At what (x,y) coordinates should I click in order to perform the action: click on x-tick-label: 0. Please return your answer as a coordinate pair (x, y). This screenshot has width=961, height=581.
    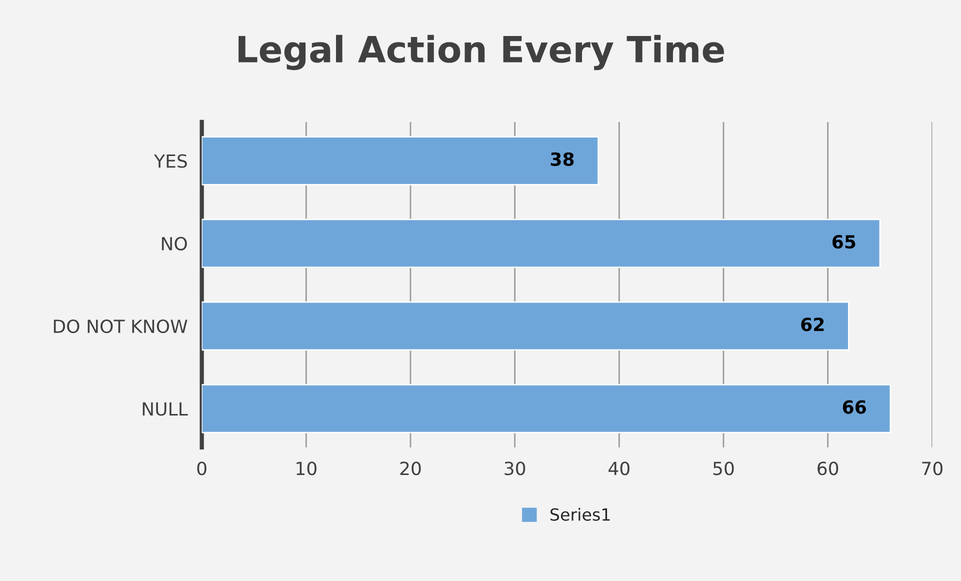
    Looking at the image, I should click on (201, 469).